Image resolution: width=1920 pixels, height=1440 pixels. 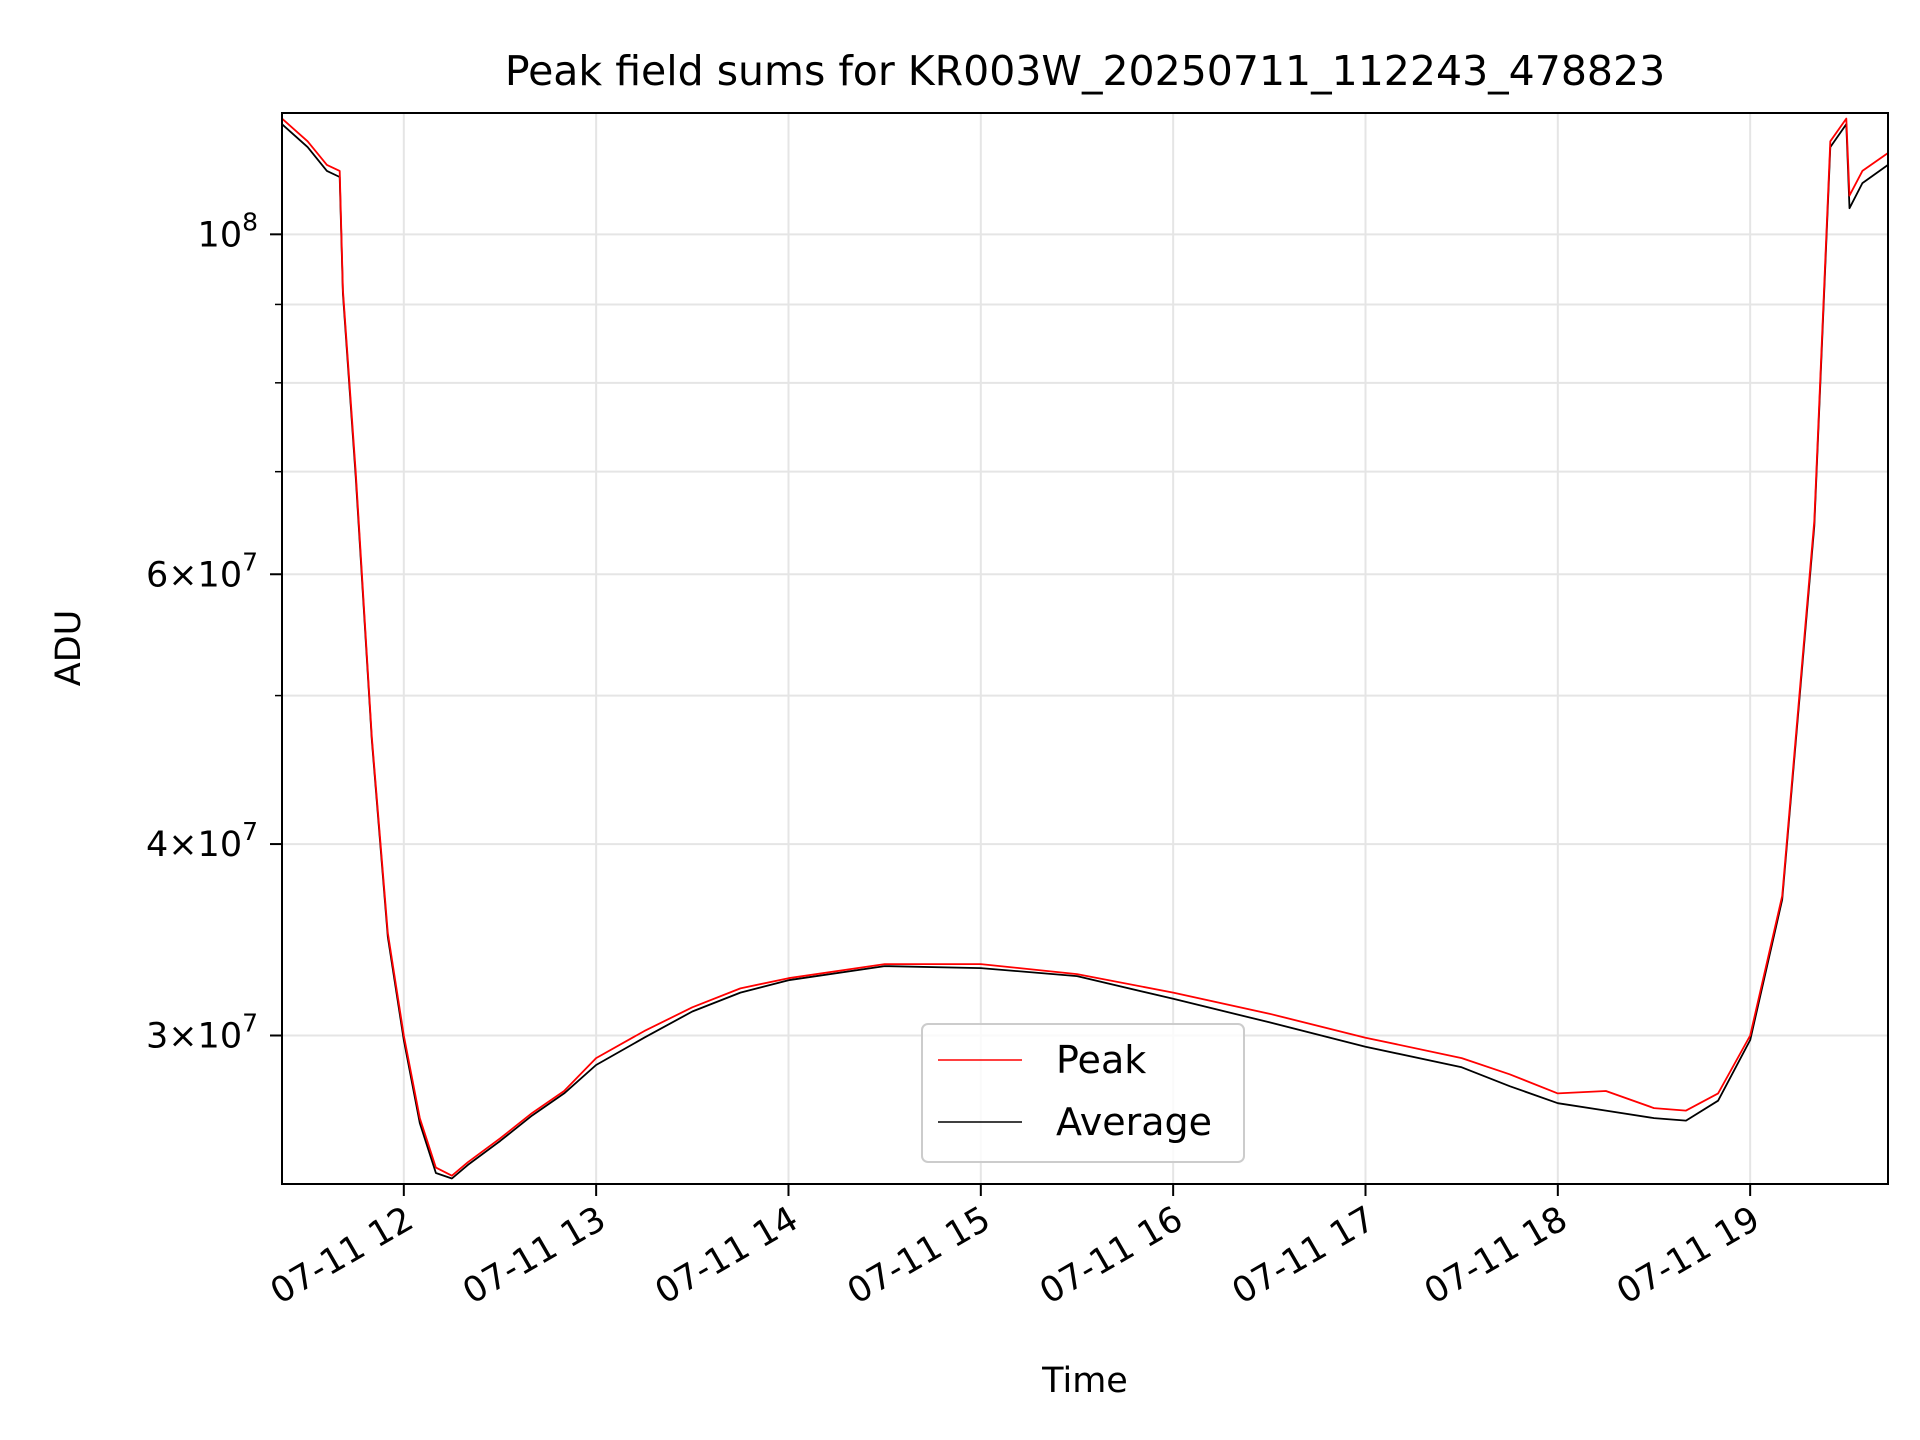 I want to click on y-tick-mantissa: 6, so click(x=157, y=575).